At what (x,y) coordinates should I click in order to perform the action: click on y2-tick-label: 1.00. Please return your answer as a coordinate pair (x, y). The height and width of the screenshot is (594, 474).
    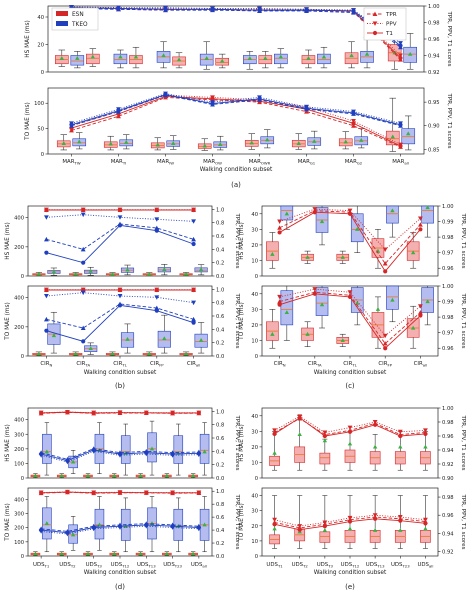
    Looking at the image, I should click on (434, 7).